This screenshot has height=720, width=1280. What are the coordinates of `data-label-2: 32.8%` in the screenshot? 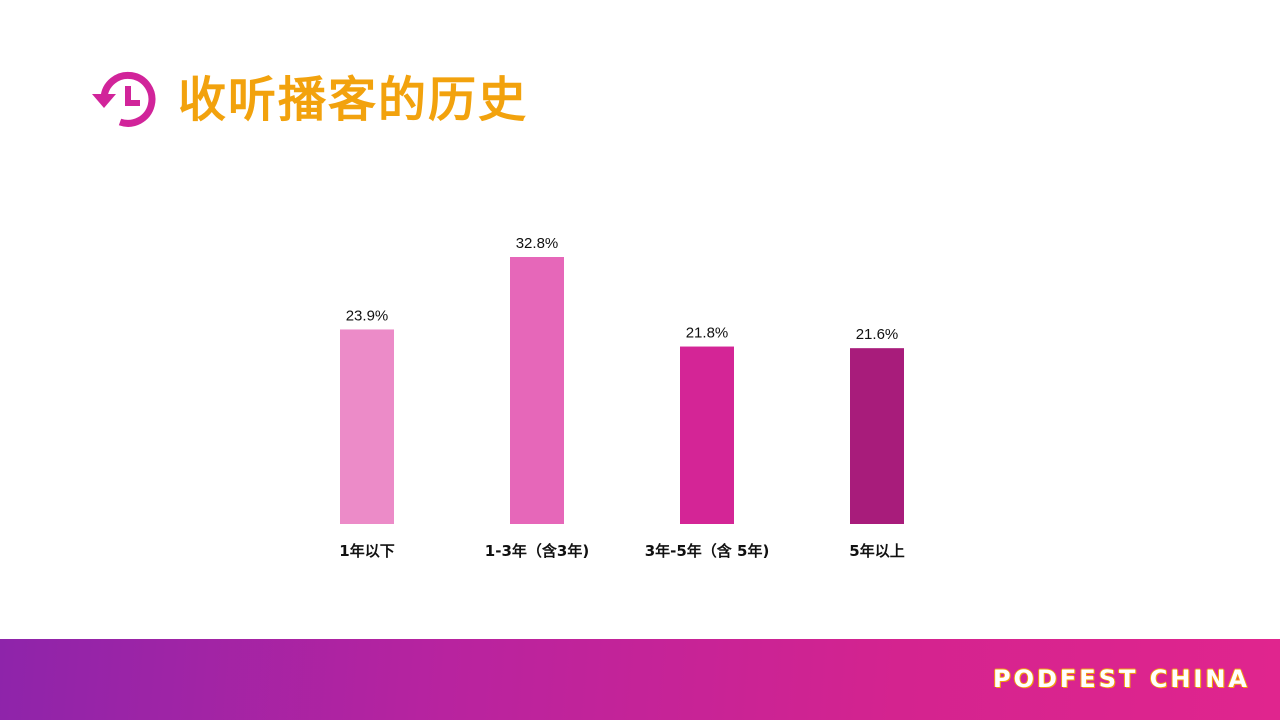 It's located at (537, 243).